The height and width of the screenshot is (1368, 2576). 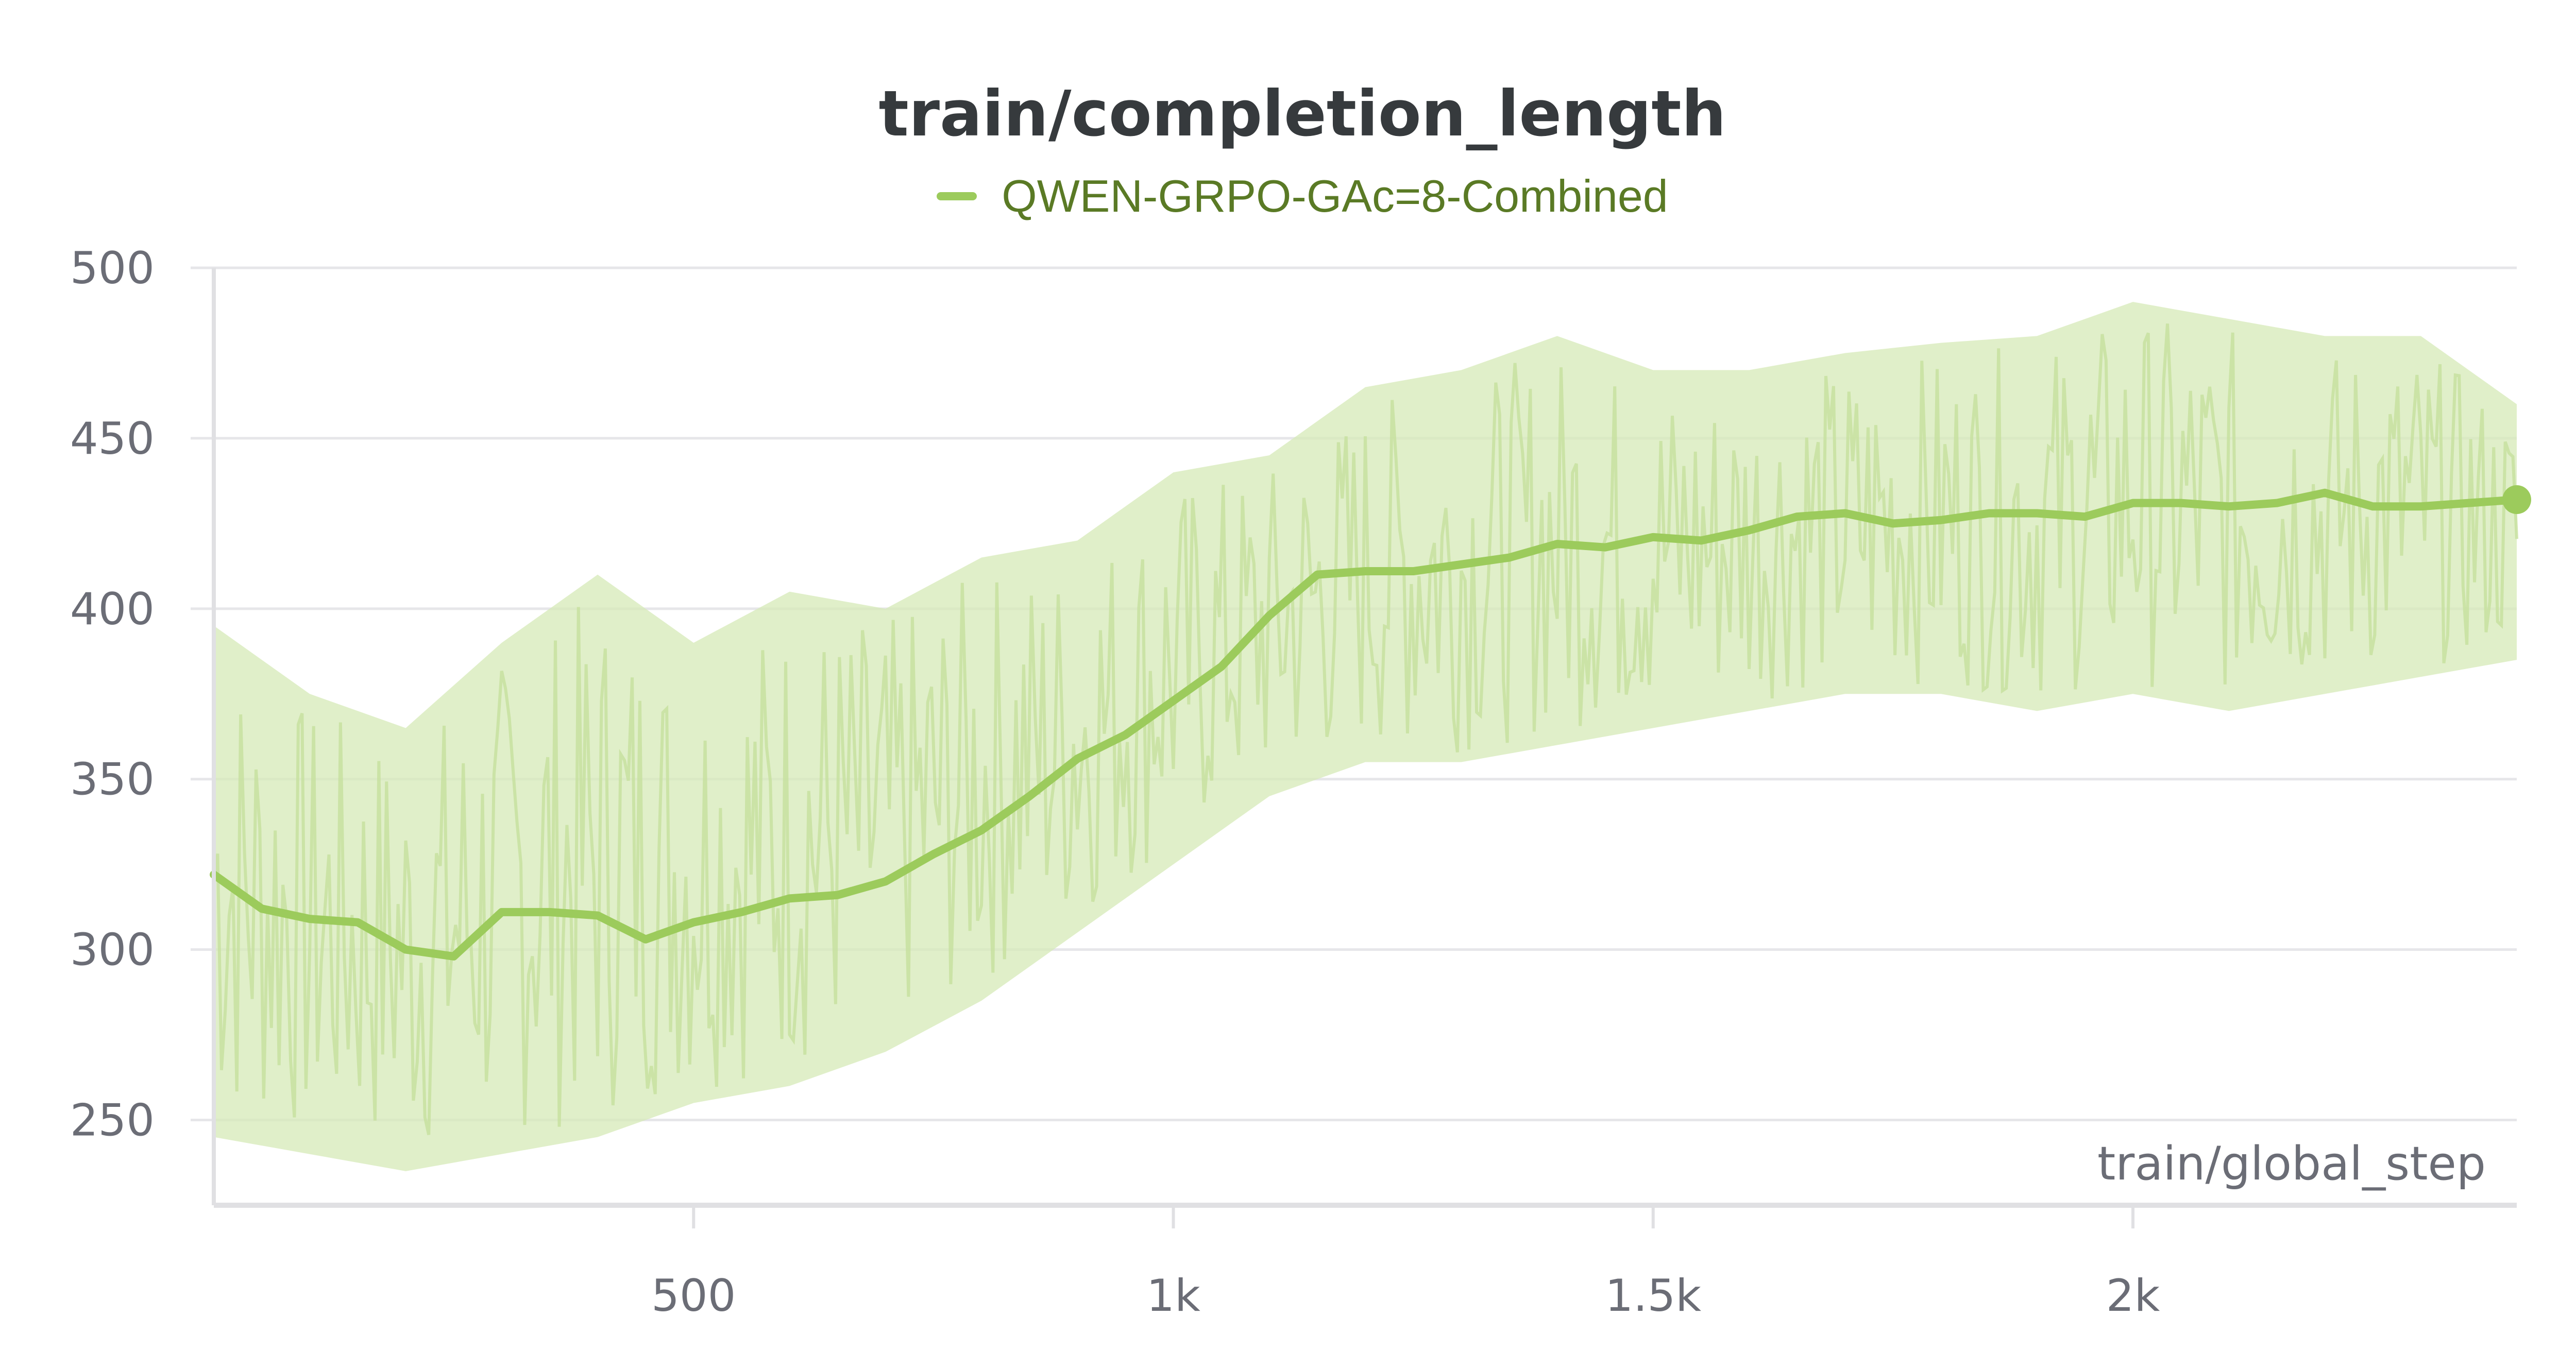 I want to click on y-tick-label: 500, so click(x=112, y=268).